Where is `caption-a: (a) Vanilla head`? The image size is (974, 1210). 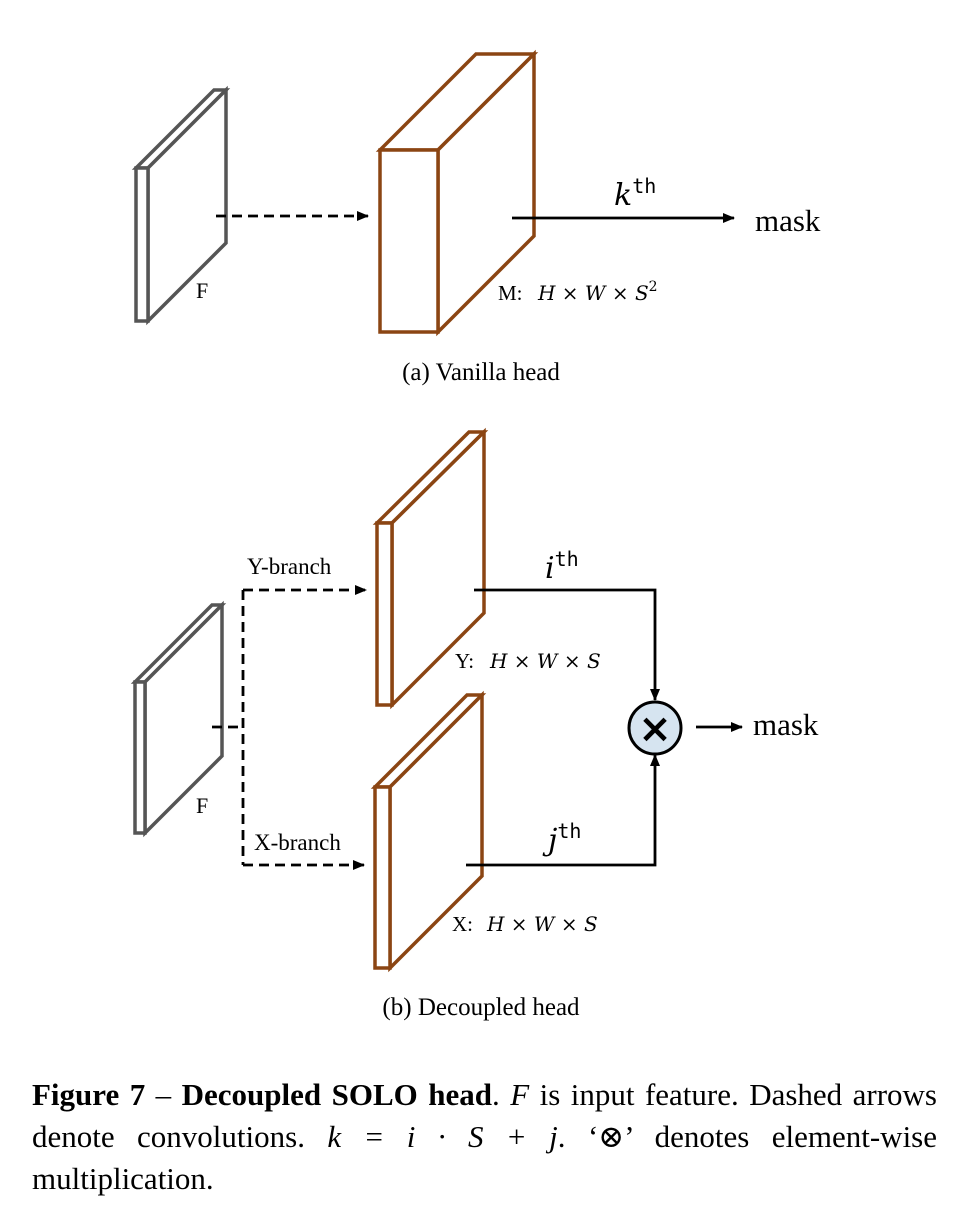
caption-a: (a) Vanilla head is located at coordinates (481, 372).